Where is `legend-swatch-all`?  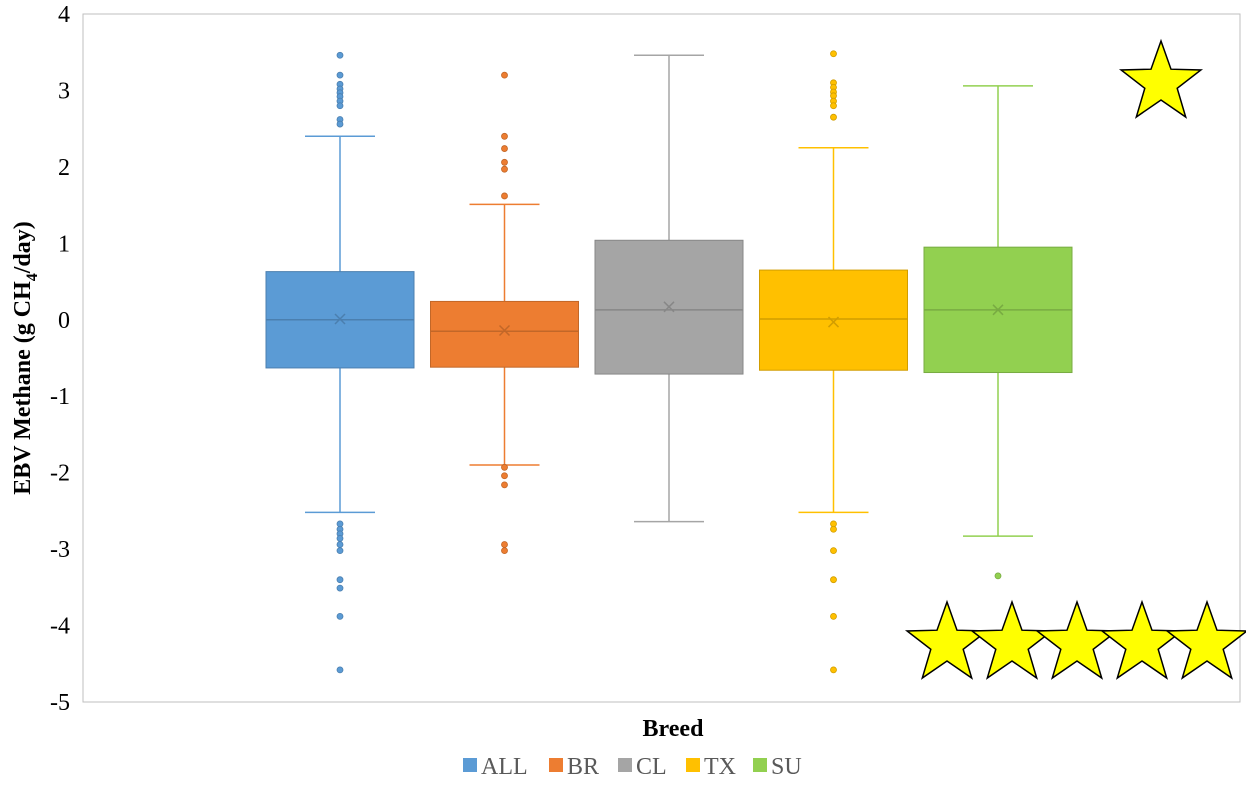 legend-swatch-all is located at coordinates (470, 765).